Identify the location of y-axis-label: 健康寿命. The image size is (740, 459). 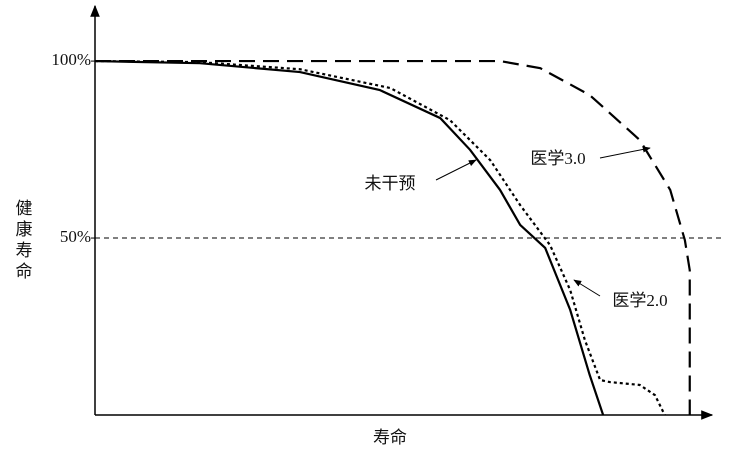
(24, 240).